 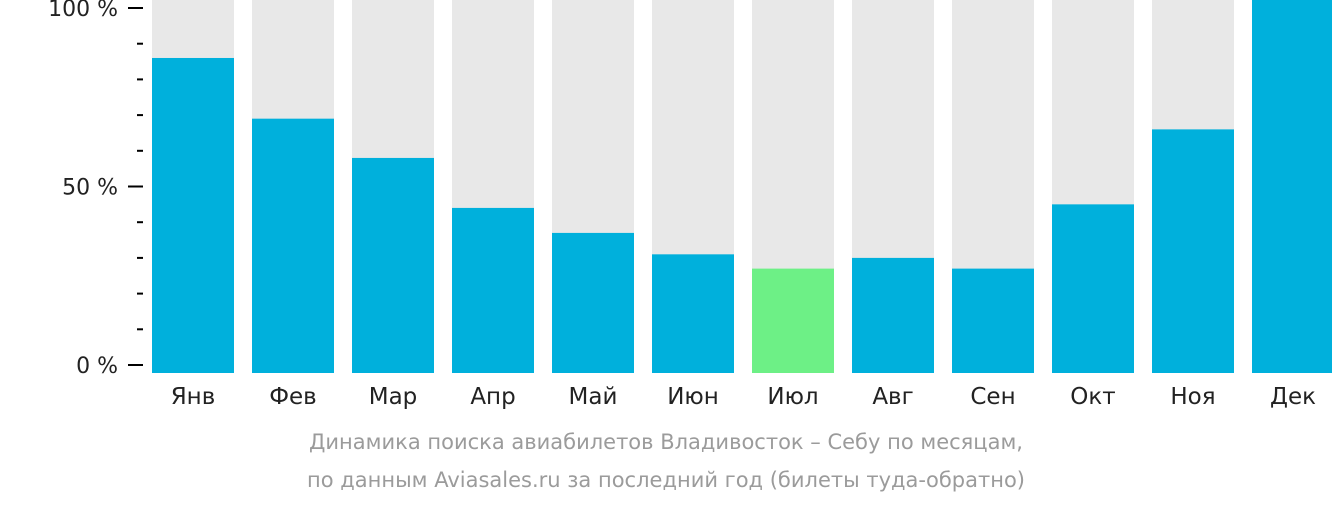 I want to click on x-tick-label: Сен, so click(x=992, y=397).